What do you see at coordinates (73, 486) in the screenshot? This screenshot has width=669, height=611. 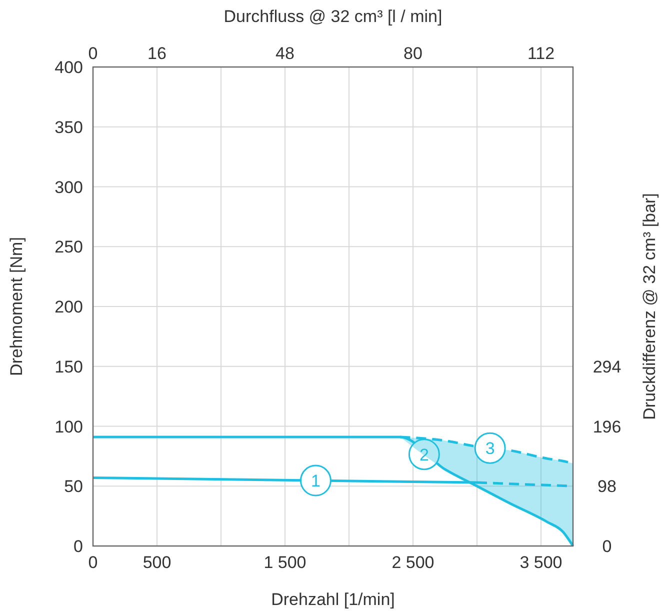 I see `y-tick-label: 50` at bounding box center [73, 486].